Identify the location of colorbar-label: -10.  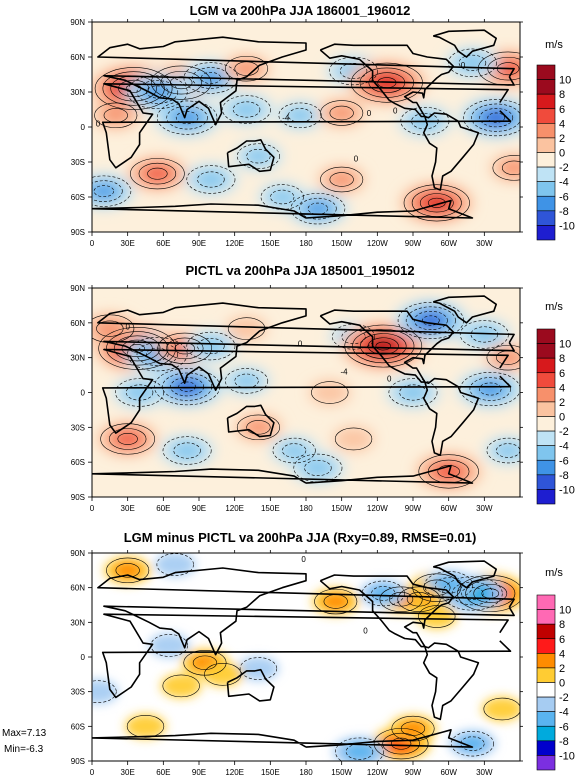
(567, 490).